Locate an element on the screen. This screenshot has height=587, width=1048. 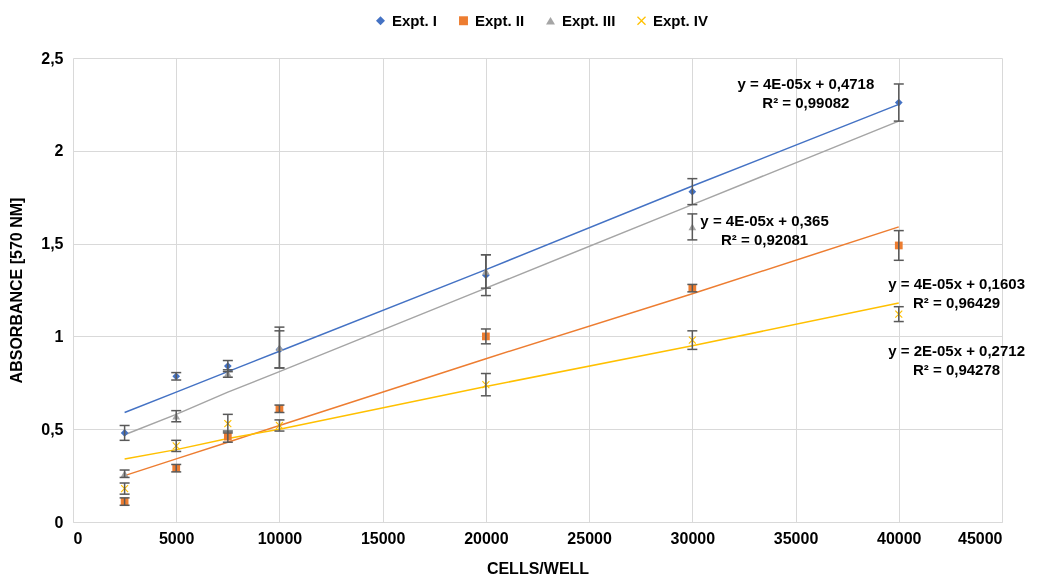
x-tick-label: 30000 is located at coordinates (693, 538).